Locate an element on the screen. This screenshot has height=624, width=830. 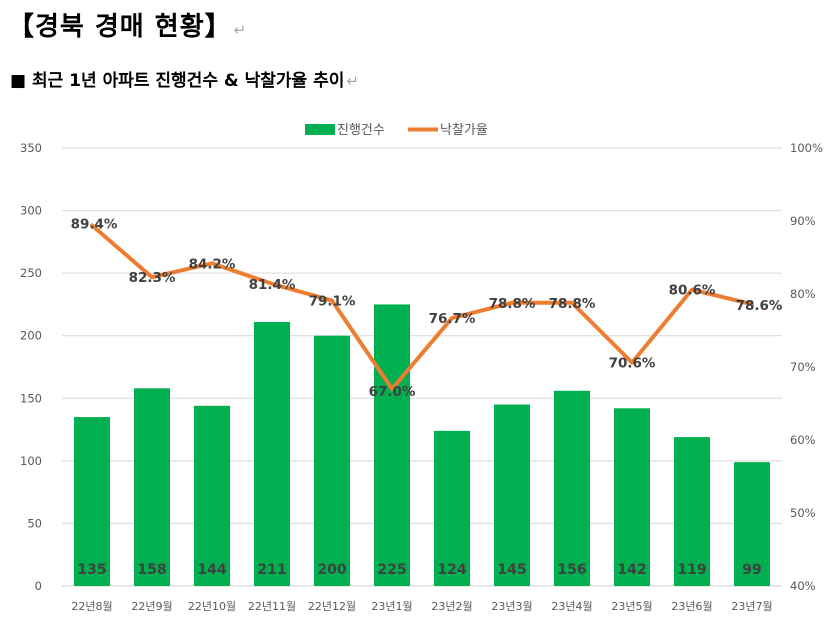
y-left-tick-label: 150 is located at coordinates (31, 398).